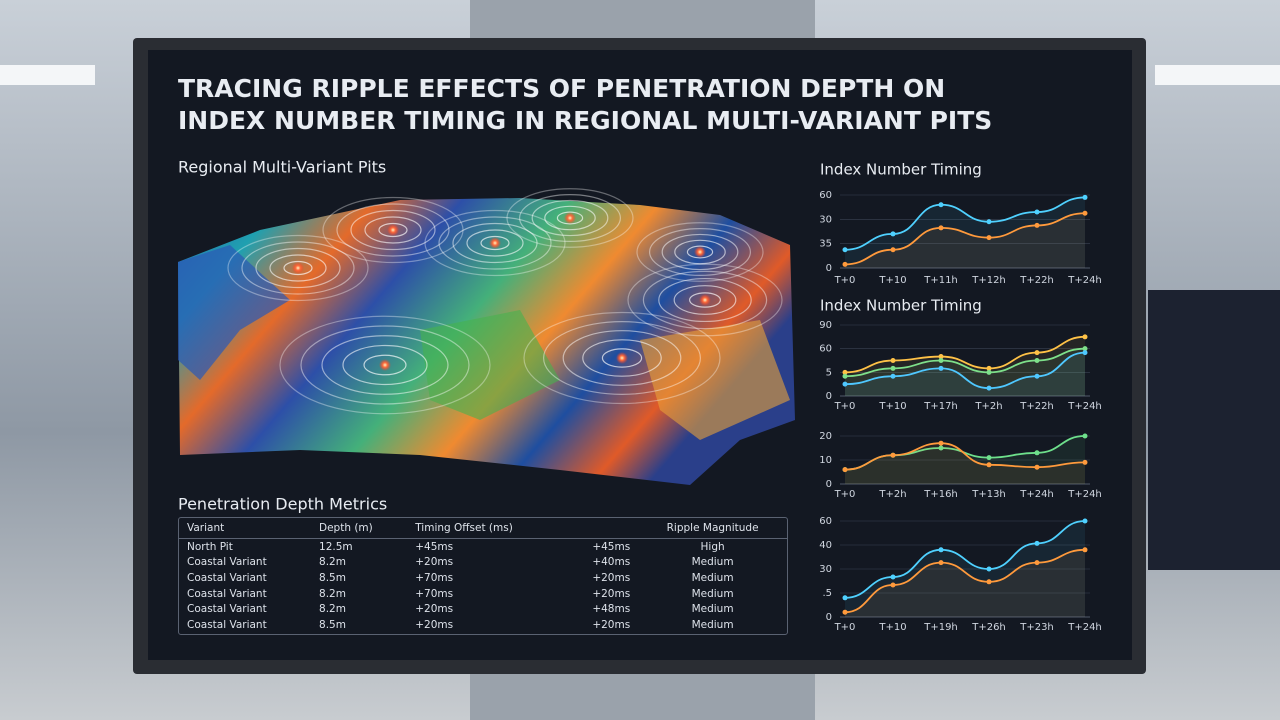 The image size is (1280, 720). What do you see at coordinates (940, 406) in the screenshot?
I see `x-tick-label: T+17h` at bounding box center [940, 406].